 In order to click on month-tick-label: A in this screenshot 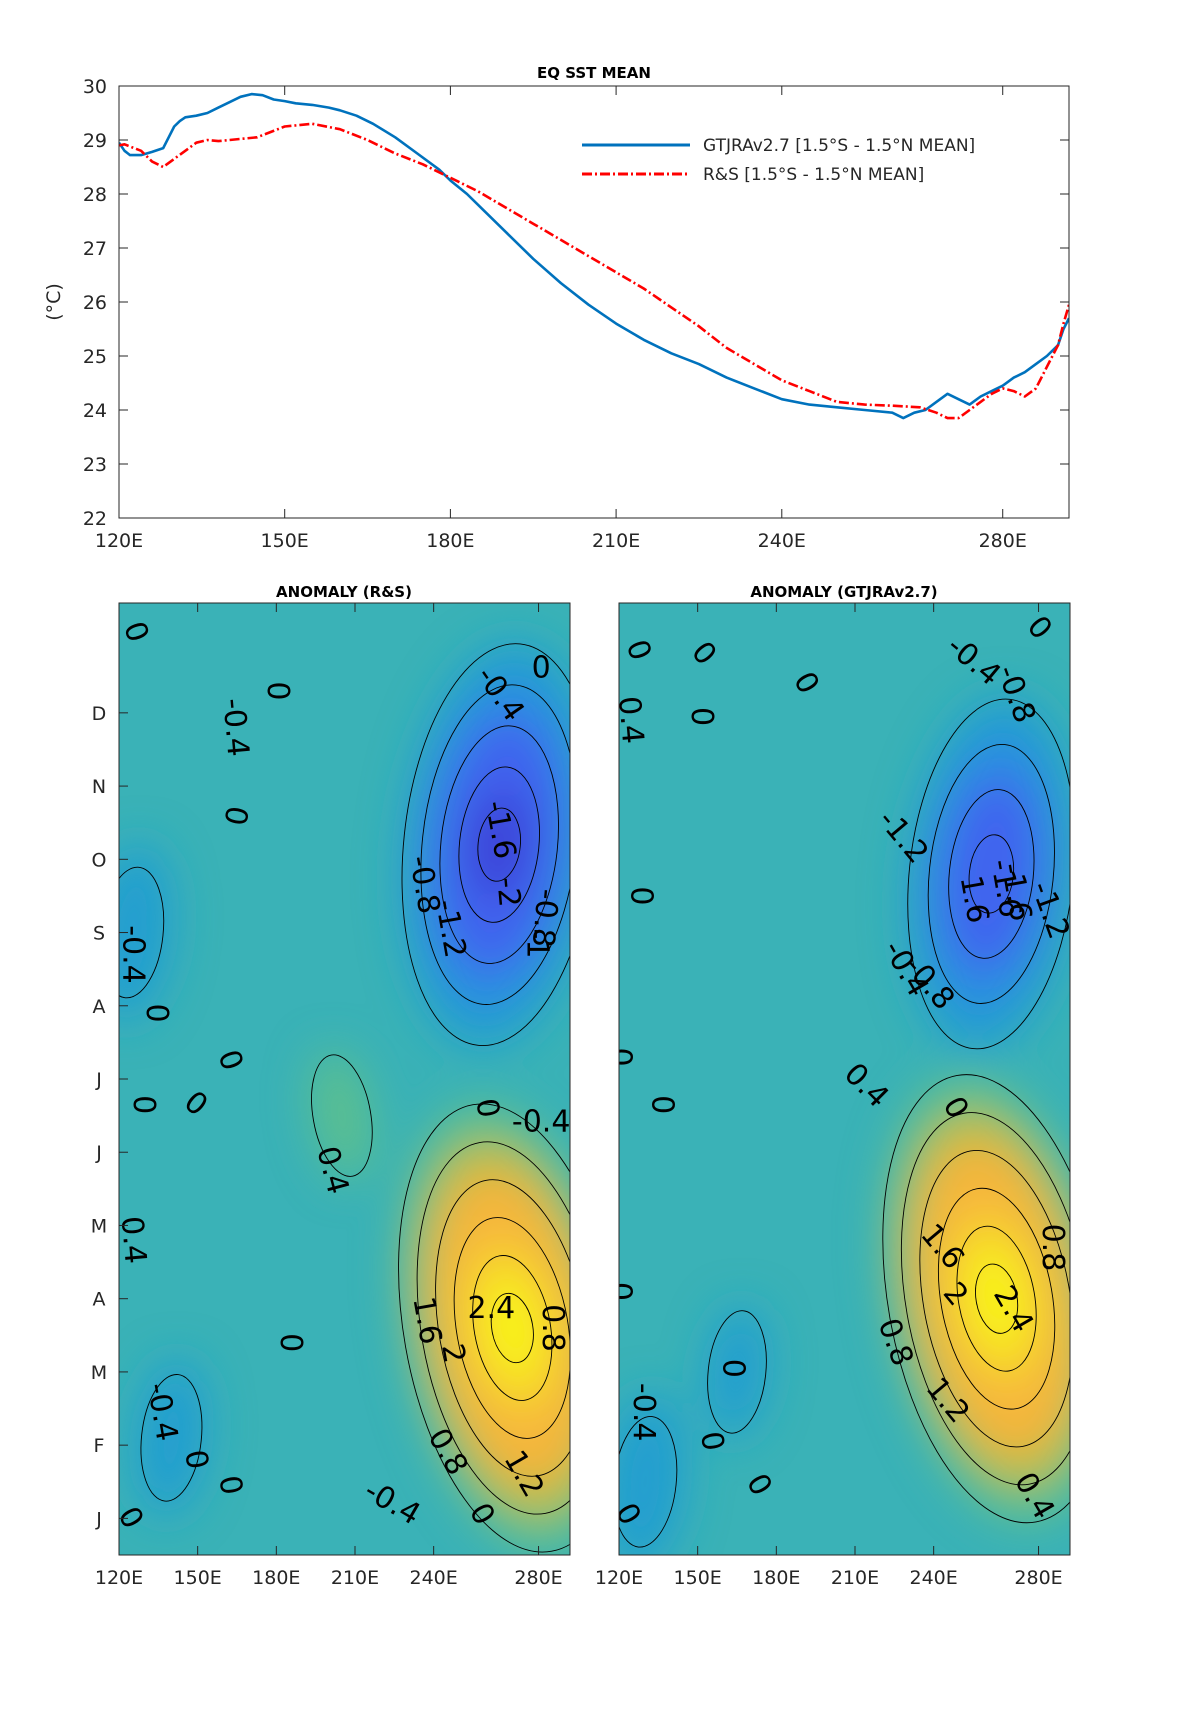, I will do `click(99, 1300)`.